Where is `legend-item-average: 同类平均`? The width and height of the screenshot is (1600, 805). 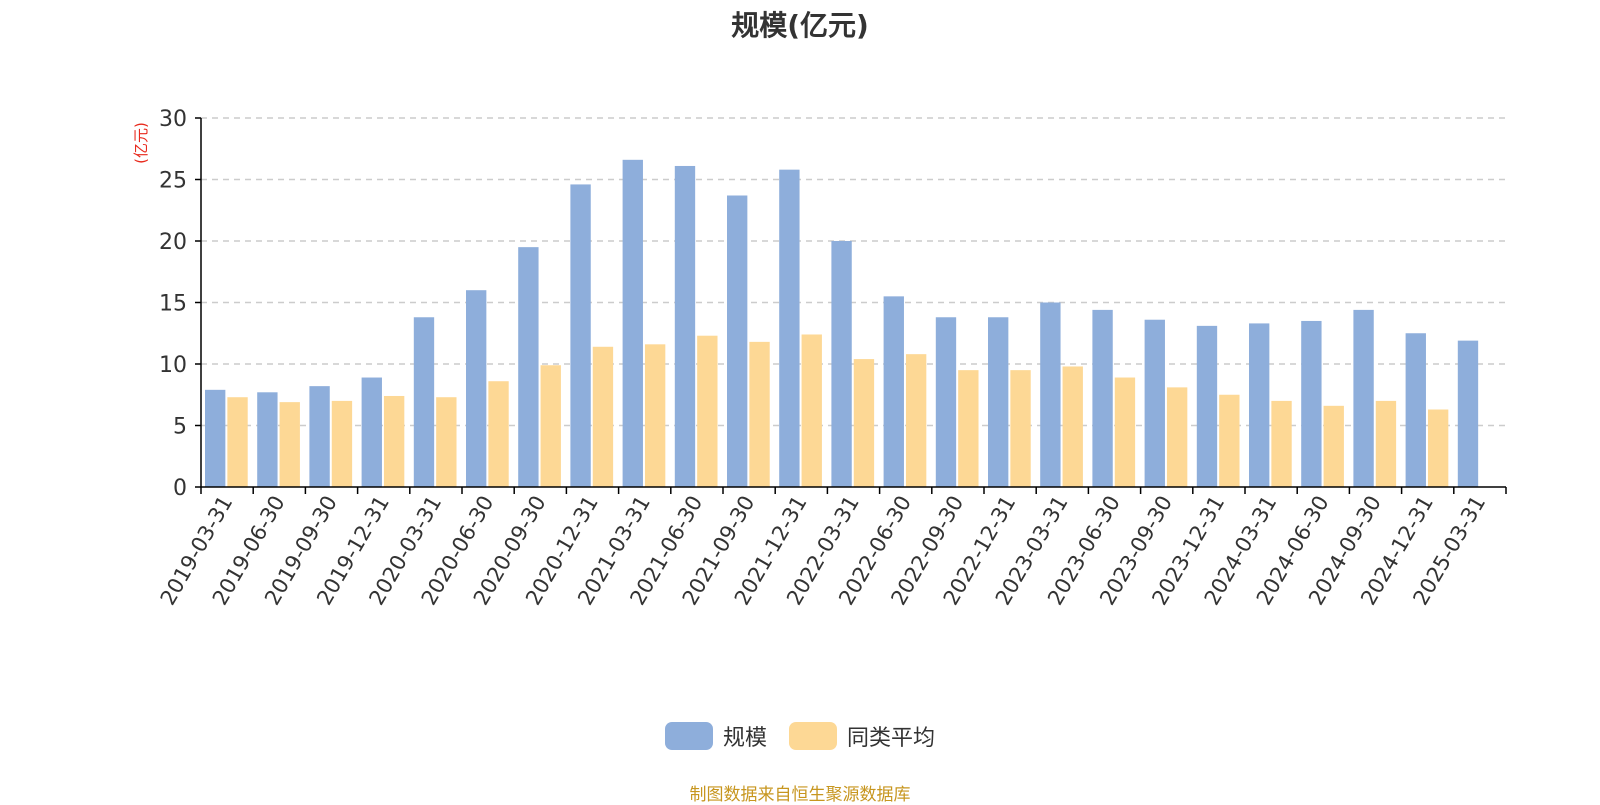
legend-item-average: 同类平均 is located at coordinates (862, 736).